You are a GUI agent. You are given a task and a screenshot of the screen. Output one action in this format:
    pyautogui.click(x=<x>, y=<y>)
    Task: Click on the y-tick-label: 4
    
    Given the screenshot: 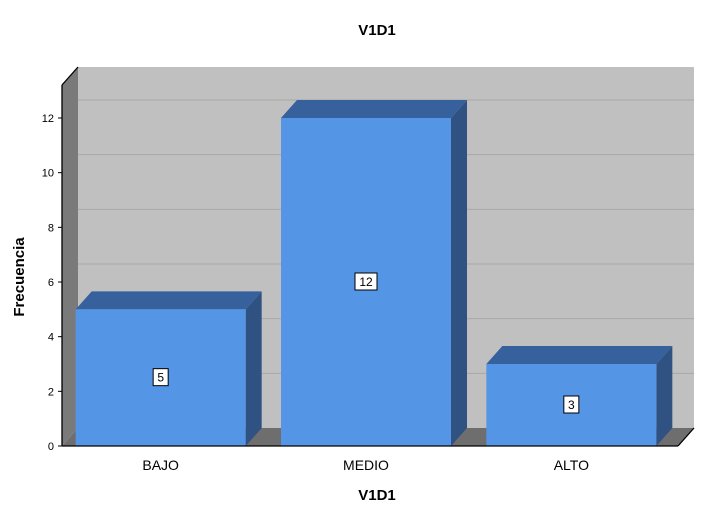 What is the action you would take?
    pyautogui.click(x=51, y=338)
    